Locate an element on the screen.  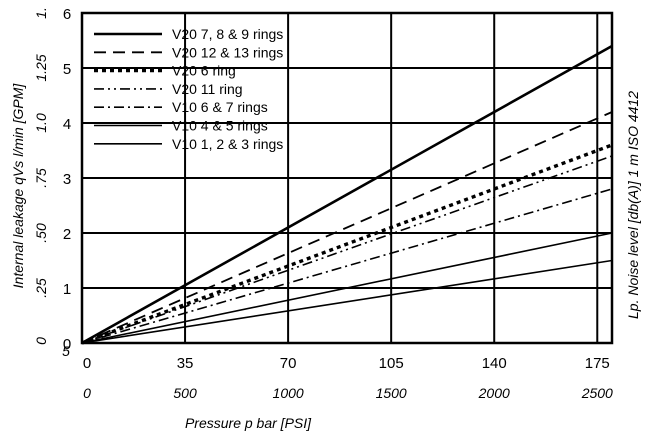
y-tick-label-gpm: .50 is located at coordinates (41, 233).